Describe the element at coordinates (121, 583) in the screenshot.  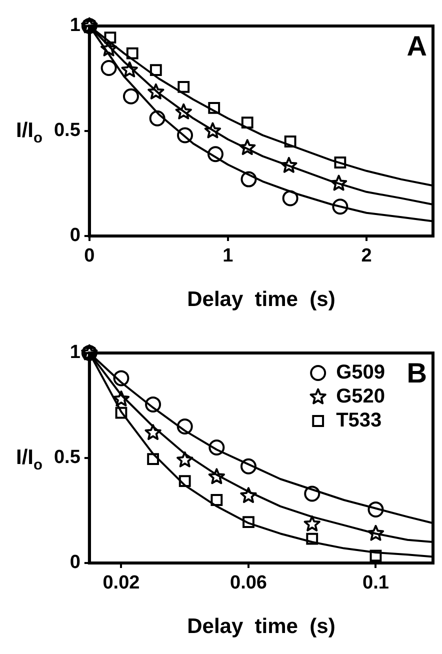
I see `x-tick-label: 0.02` at that location.